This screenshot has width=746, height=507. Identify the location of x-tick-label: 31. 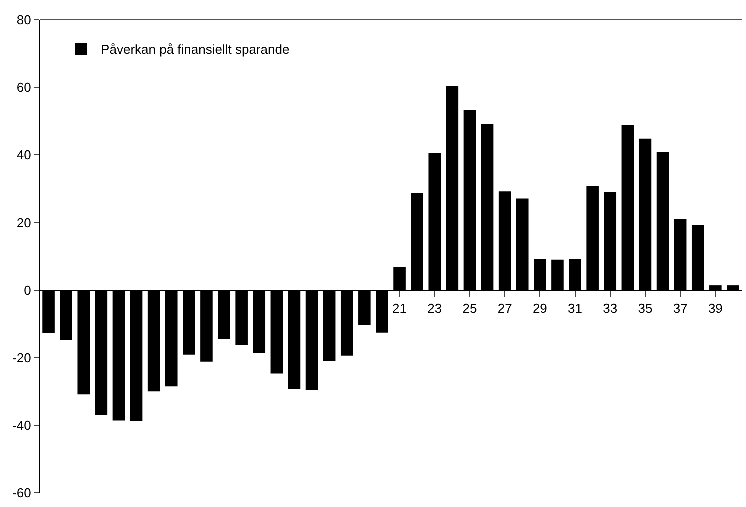
(575, 308).